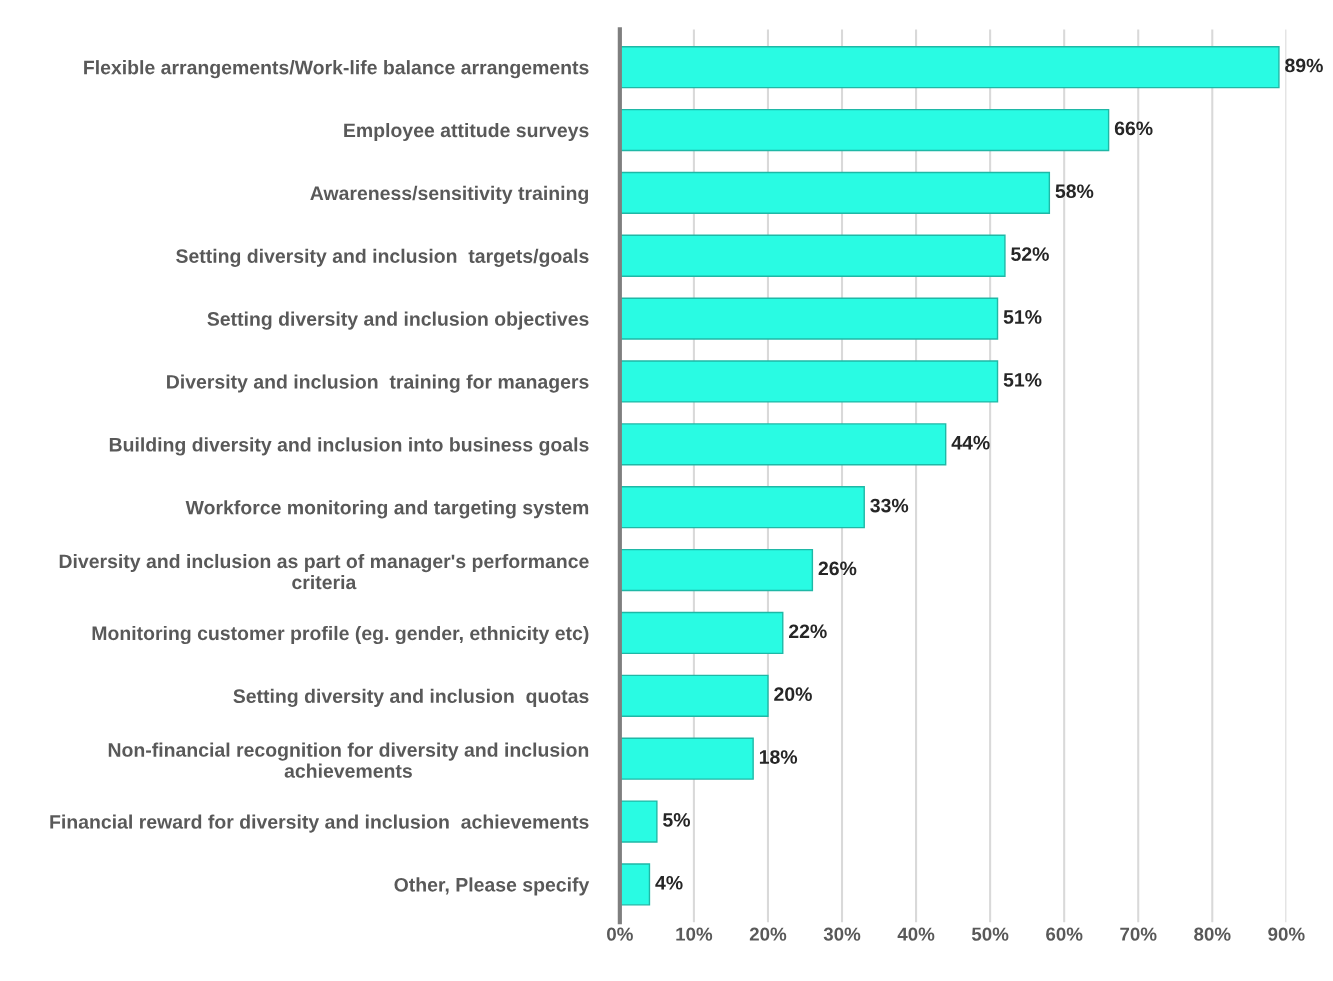  What do you see at coordinates (411, 697) in the screenshot?
I see `y-tick-label: Setting diversity and inclusion quotas` at bounding box center [411, 697].